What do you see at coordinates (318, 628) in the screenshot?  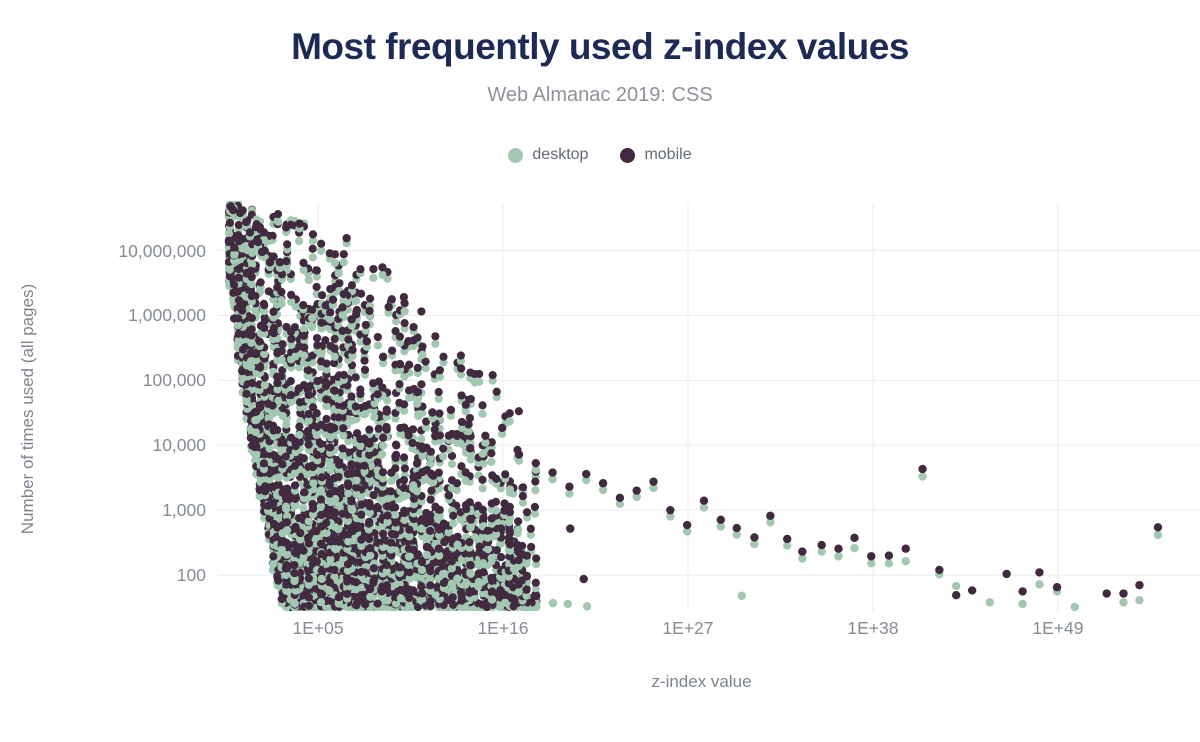 I see `x-tick-label: 1E+05` at bounding box center [318, 628].